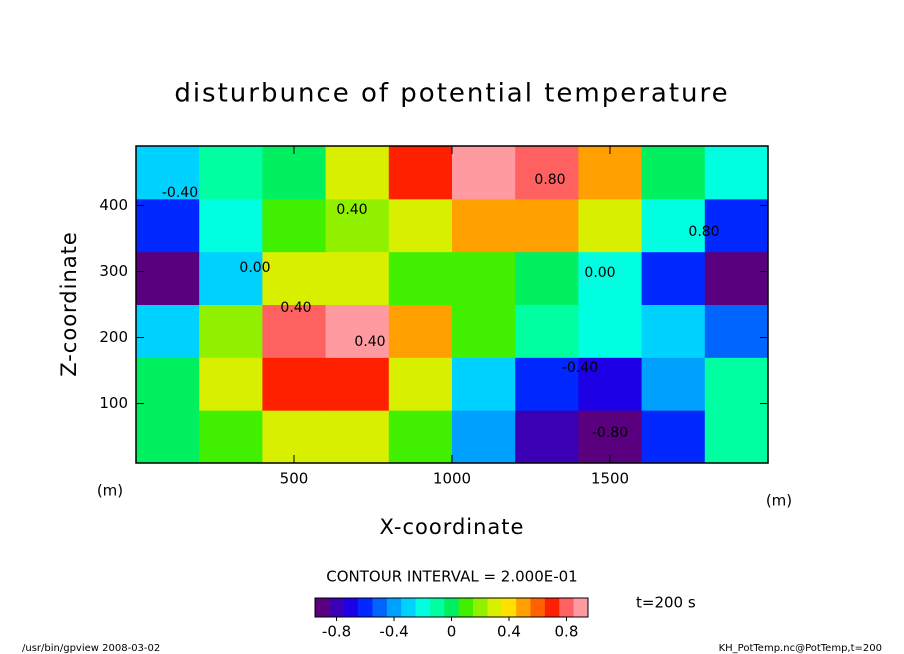 The height and width of the screenshot is (654, 904). What do you see at coordinates (779, 501) in the screenshot?
I see `x-unit: (m)` at bounding box center [779, 501].